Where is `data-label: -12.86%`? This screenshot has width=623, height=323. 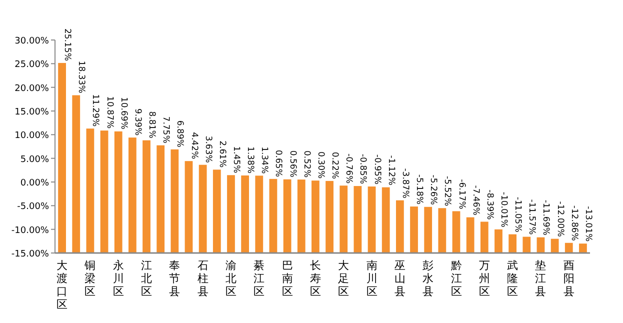 data-label: -12.86% is located at coordinates (573, 223).